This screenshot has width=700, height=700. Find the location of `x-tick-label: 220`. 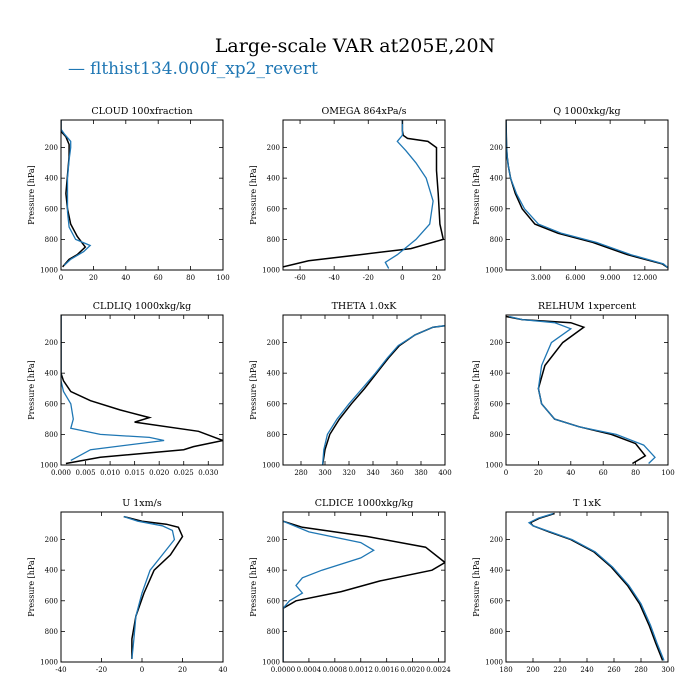

x-tick-label: 220 is located at coordinates (559, 670).